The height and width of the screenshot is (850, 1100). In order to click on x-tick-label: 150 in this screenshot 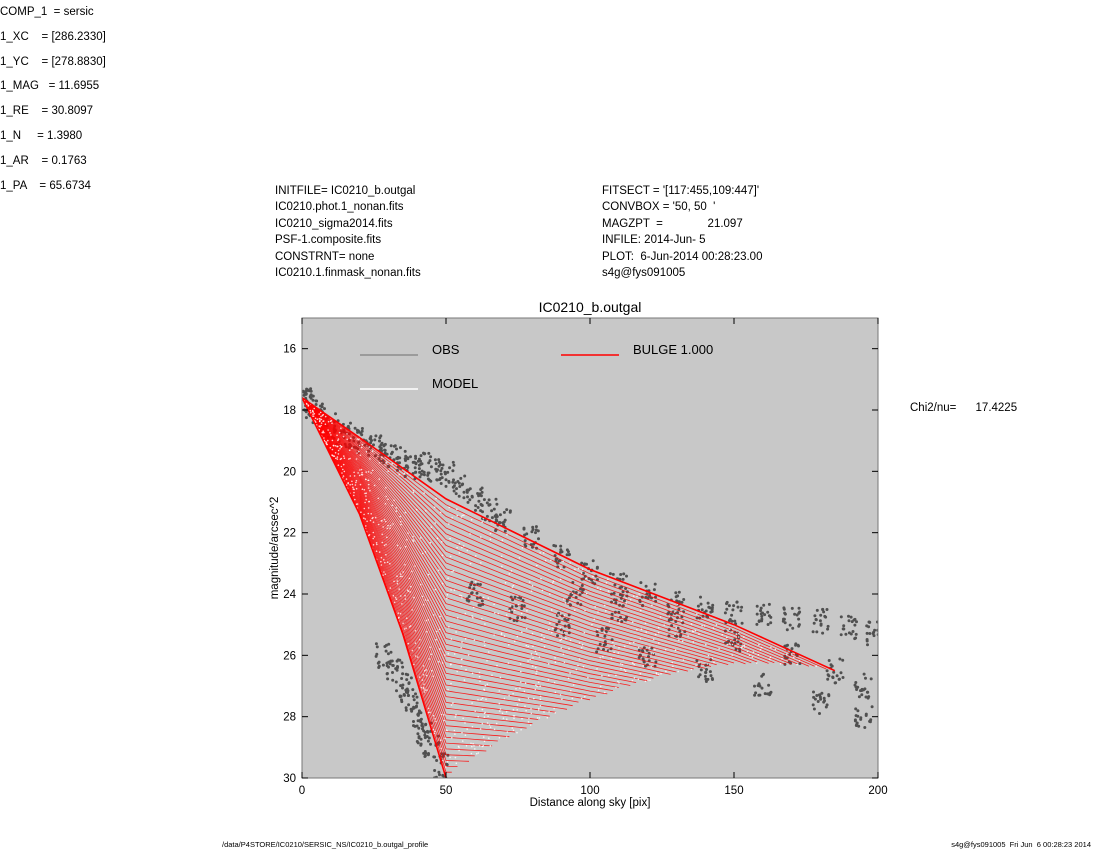, I will do `click(733, 791)`.